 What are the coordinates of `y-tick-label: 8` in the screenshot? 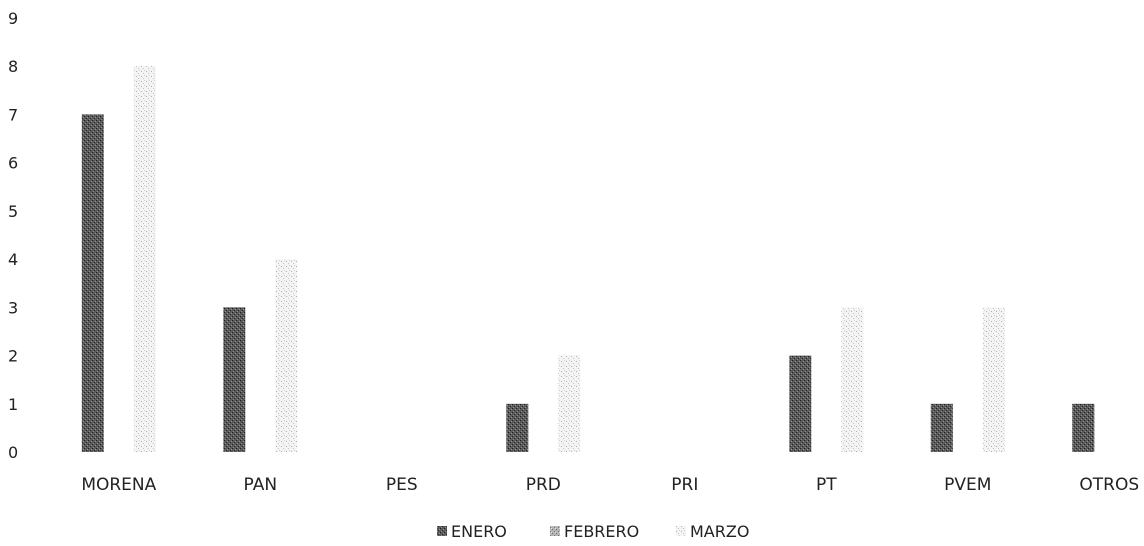 It's located at (13, 66).